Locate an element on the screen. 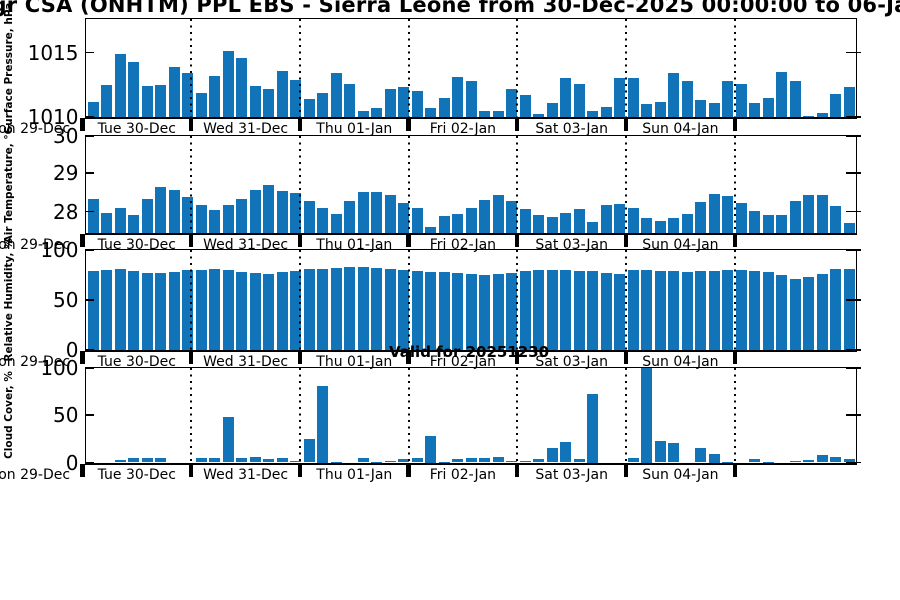  x-tick-label: Sat 03-Jan is located at coordinates (571, 245).